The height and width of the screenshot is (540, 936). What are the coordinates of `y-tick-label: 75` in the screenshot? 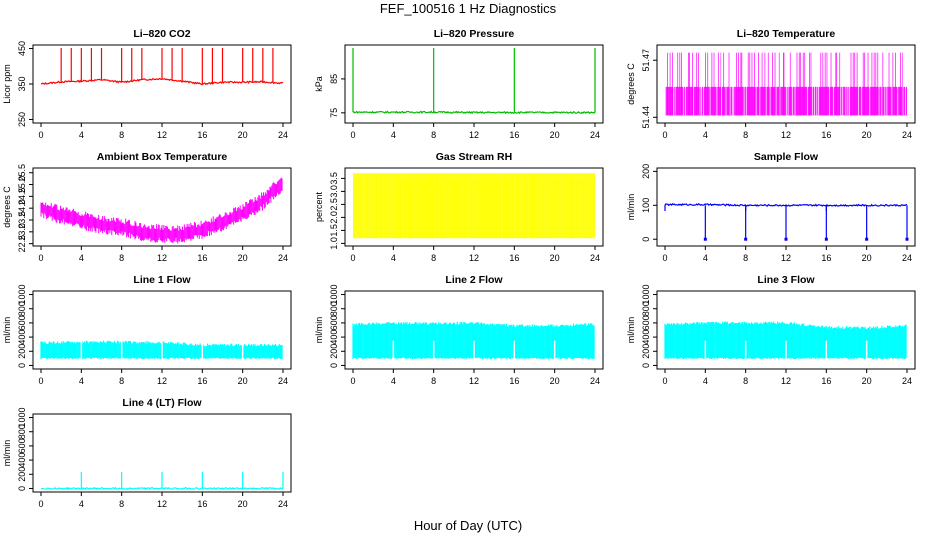 It's located at (334, 113).